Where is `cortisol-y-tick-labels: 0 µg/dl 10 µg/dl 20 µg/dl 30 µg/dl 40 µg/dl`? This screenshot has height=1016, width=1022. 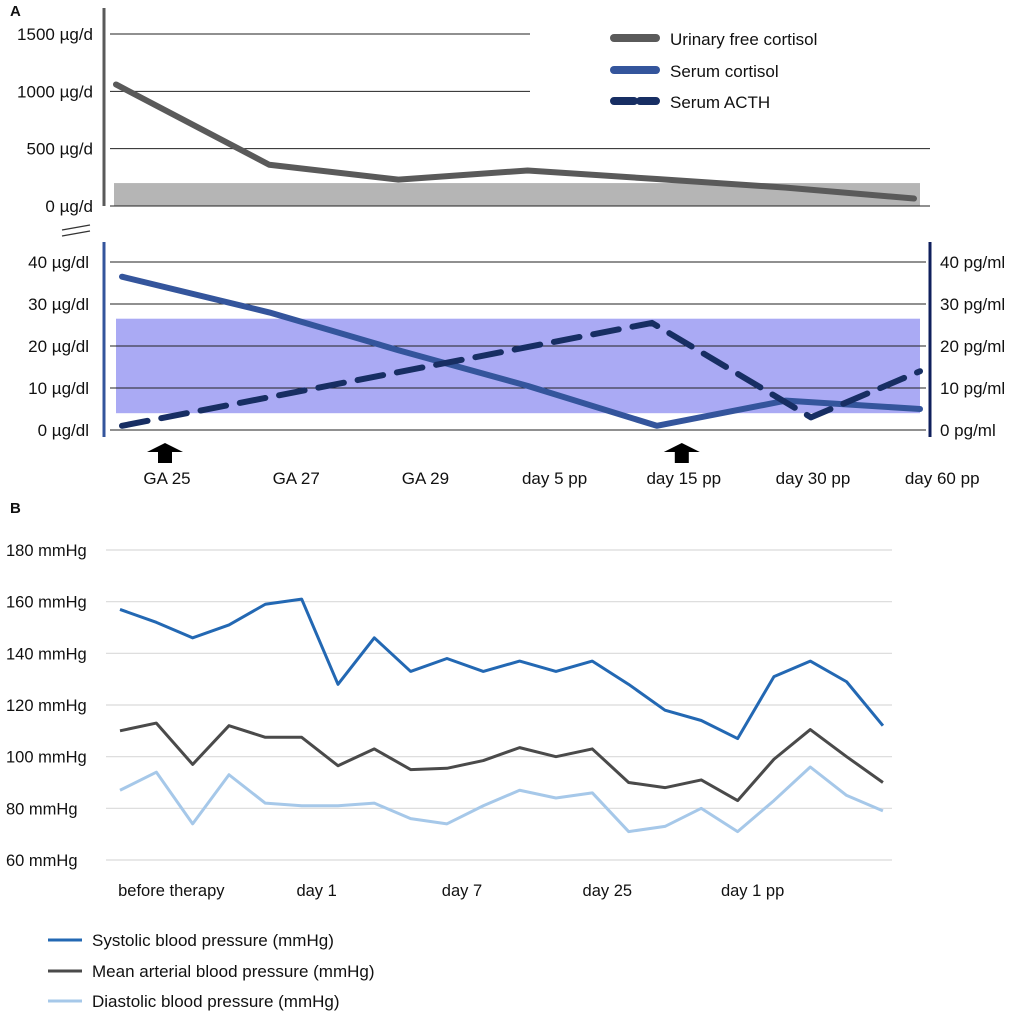 cortisol-y-tick-labels: 0 µg/dl 10 µg/dl 20 µg/dl 30 µg/dl 40 µg/dl is located at coordinates (58, 346).